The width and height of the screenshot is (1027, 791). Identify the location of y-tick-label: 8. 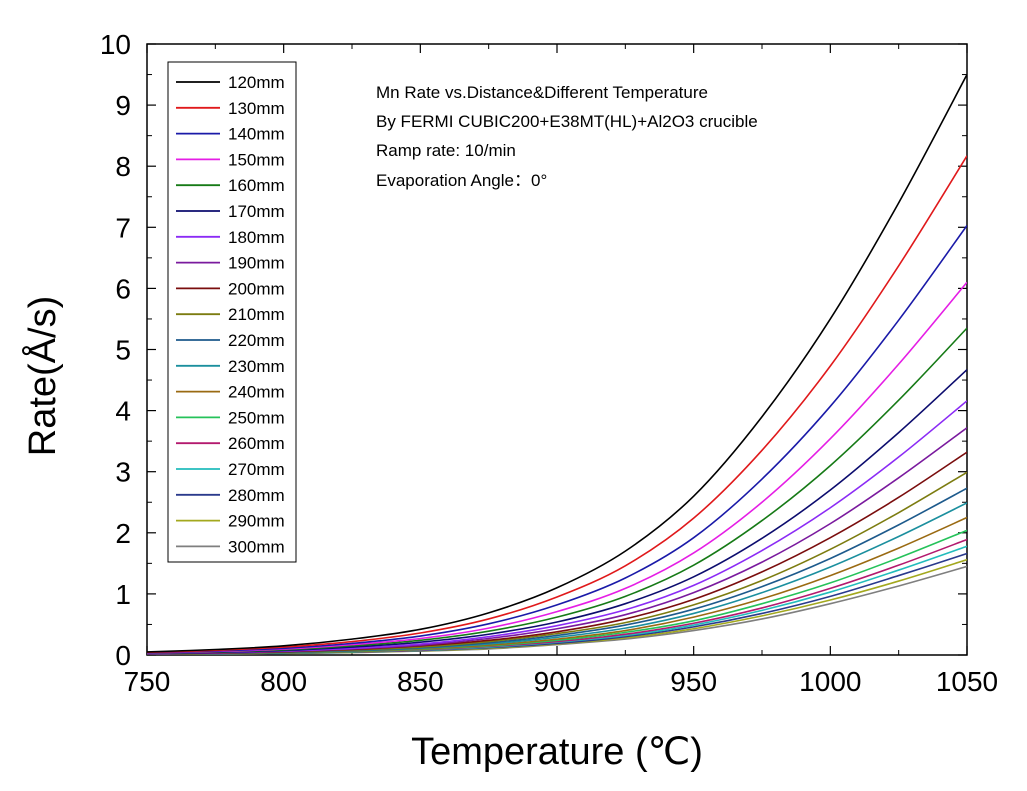
(123, 166).